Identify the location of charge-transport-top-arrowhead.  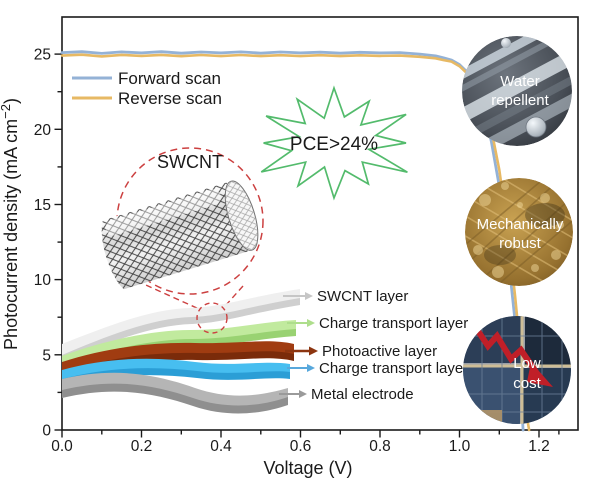
(311, 323).